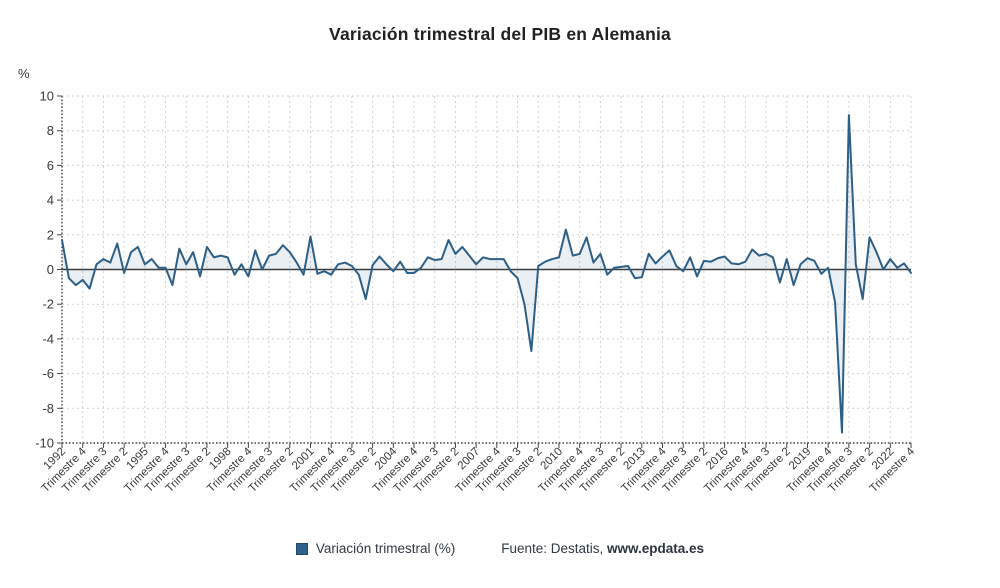  Describe the element at coordinates (500, 34) in the screenshot. I see `chart-title: Variación trimestral del PIB en Alemania` at that location.